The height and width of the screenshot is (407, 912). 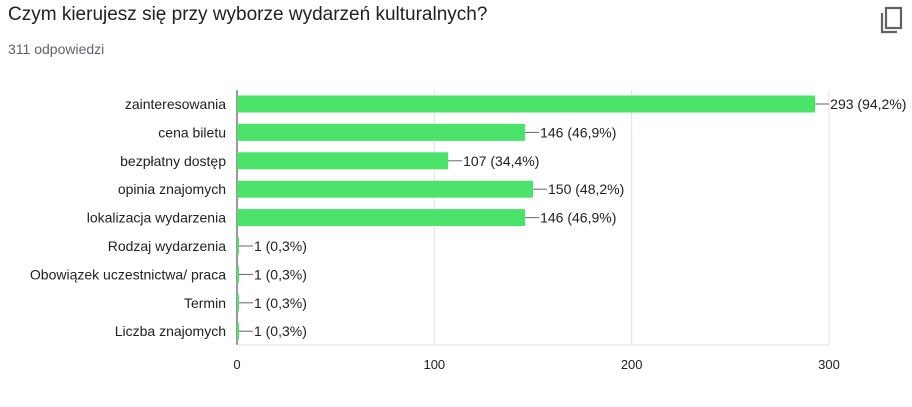 I want to click on data-label: 293 (94,2%), so click(x=868, y=104).